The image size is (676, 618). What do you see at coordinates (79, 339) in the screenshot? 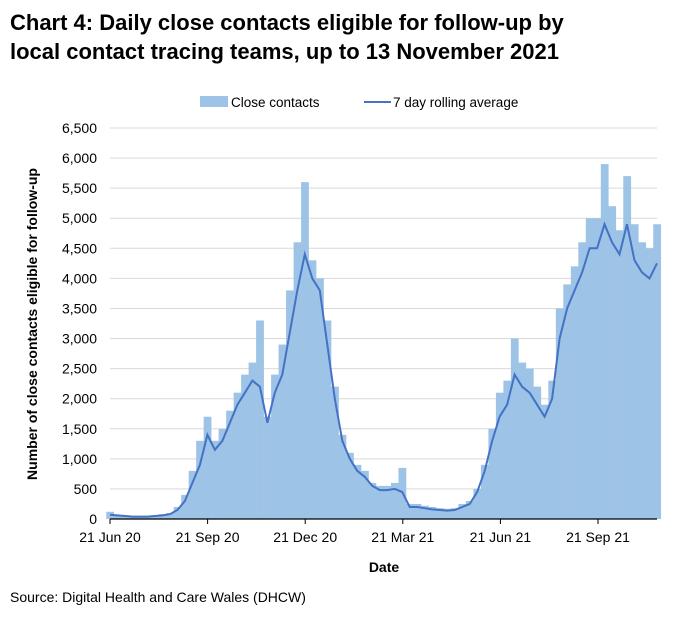
I see `y-tick-label: 3,000` at bounding box center [79, 339].